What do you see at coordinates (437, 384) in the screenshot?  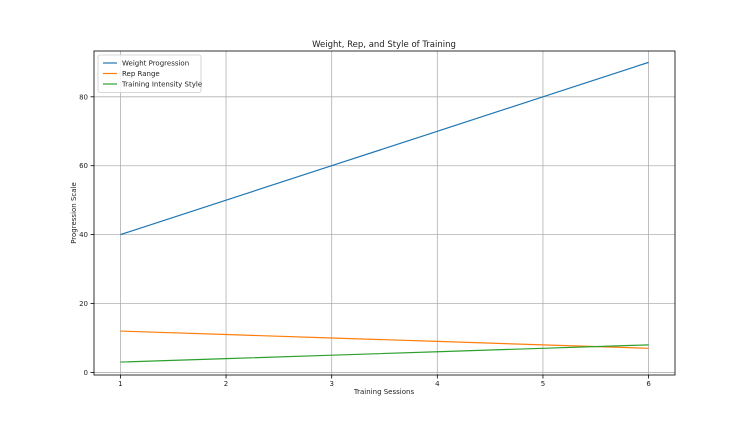 I see `x-tick-label: 4` at bounding box center [437, 384].